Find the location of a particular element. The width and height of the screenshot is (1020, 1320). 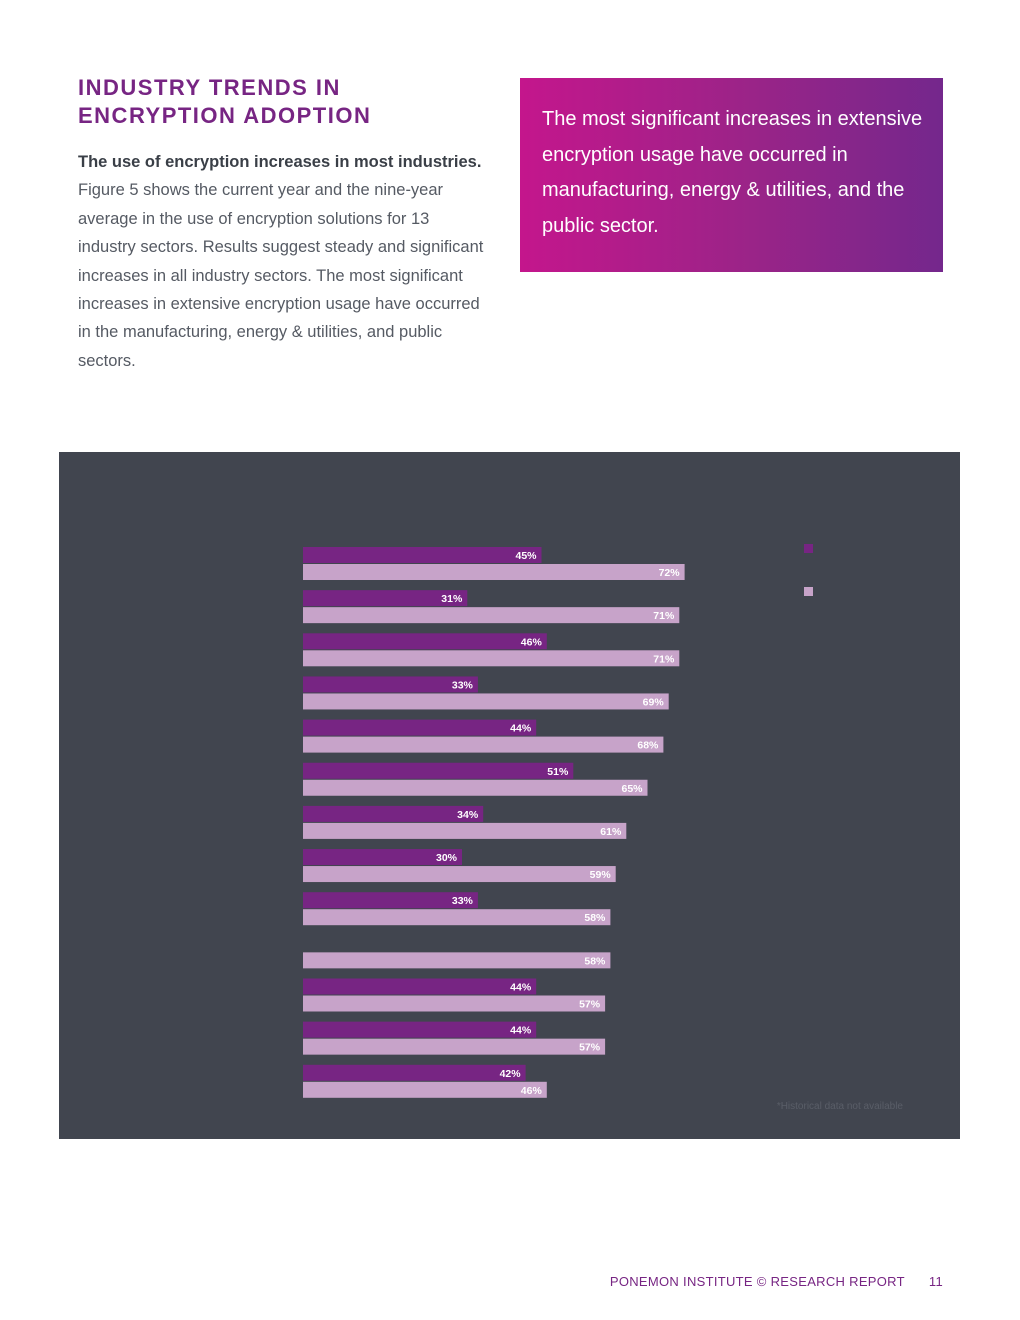

page-footer: PONEMON INSTITUTE © RESEARCH REPORT 11 is located at coordinates (751, 1281).